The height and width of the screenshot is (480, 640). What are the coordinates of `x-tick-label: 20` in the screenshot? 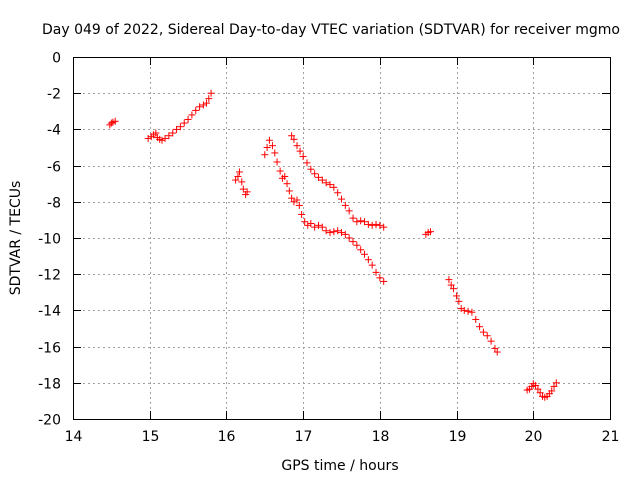 It's located at (534, 437).